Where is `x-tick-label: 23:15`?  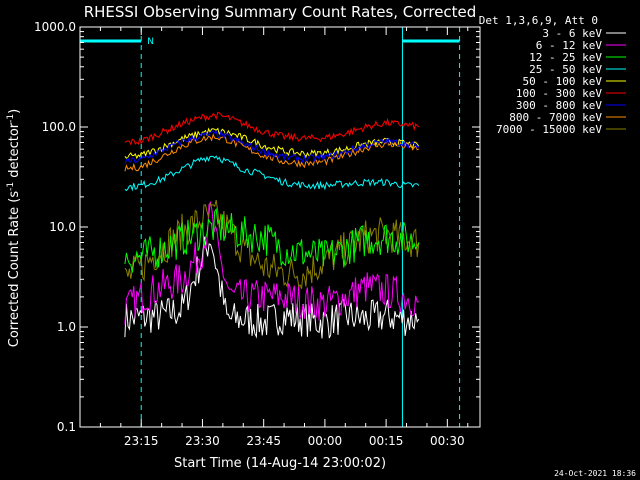 x-tick-label: 23:15 is located at coordinates (141, 441).